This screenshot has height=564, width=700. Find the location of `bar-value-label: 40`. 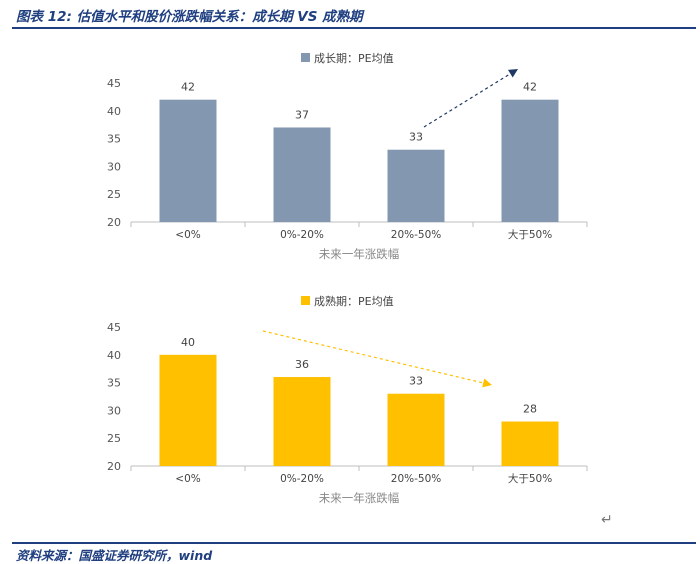

bar-value-label: 40 is located at coordinates (188, 342).